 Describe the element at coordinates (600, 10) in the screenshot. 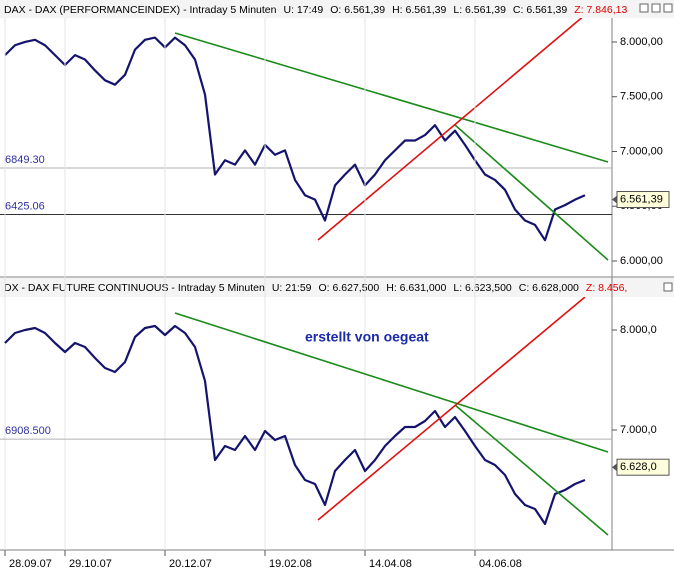

I see `header-item: Z: 7.846,13` at that location.